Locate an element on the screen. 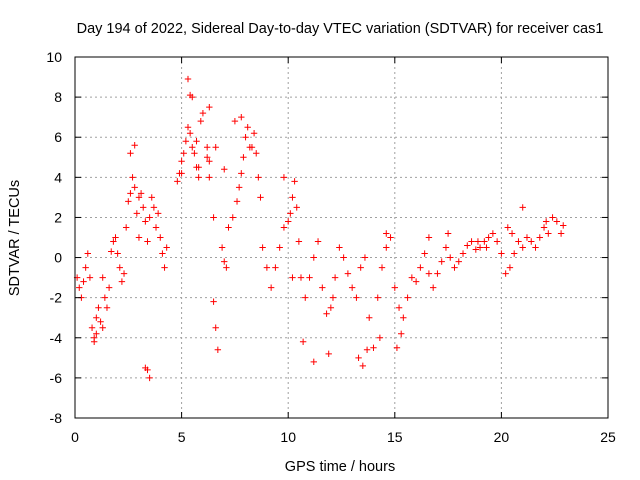 The height and width of the screenshot is (480, 640). x-tick-label: 5 is located at coordinates (182, 437).